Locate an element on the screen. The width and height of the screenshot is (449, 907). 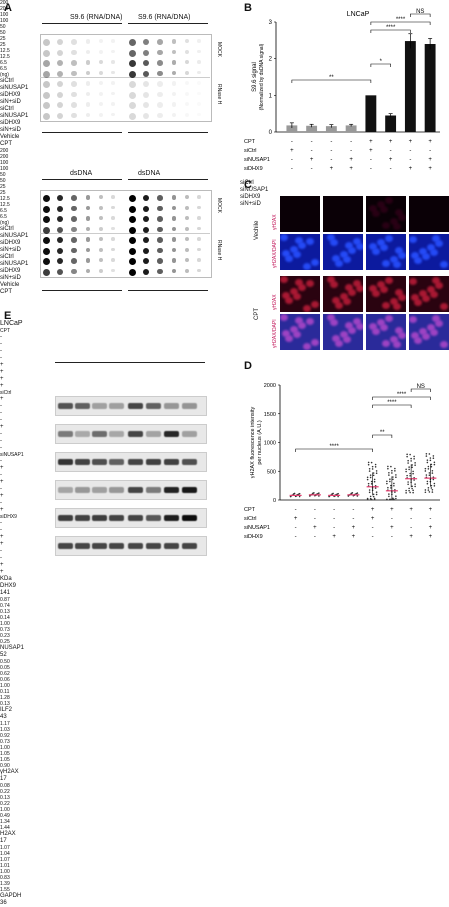
panel-label-e: E is located at coordinates (8, 316).